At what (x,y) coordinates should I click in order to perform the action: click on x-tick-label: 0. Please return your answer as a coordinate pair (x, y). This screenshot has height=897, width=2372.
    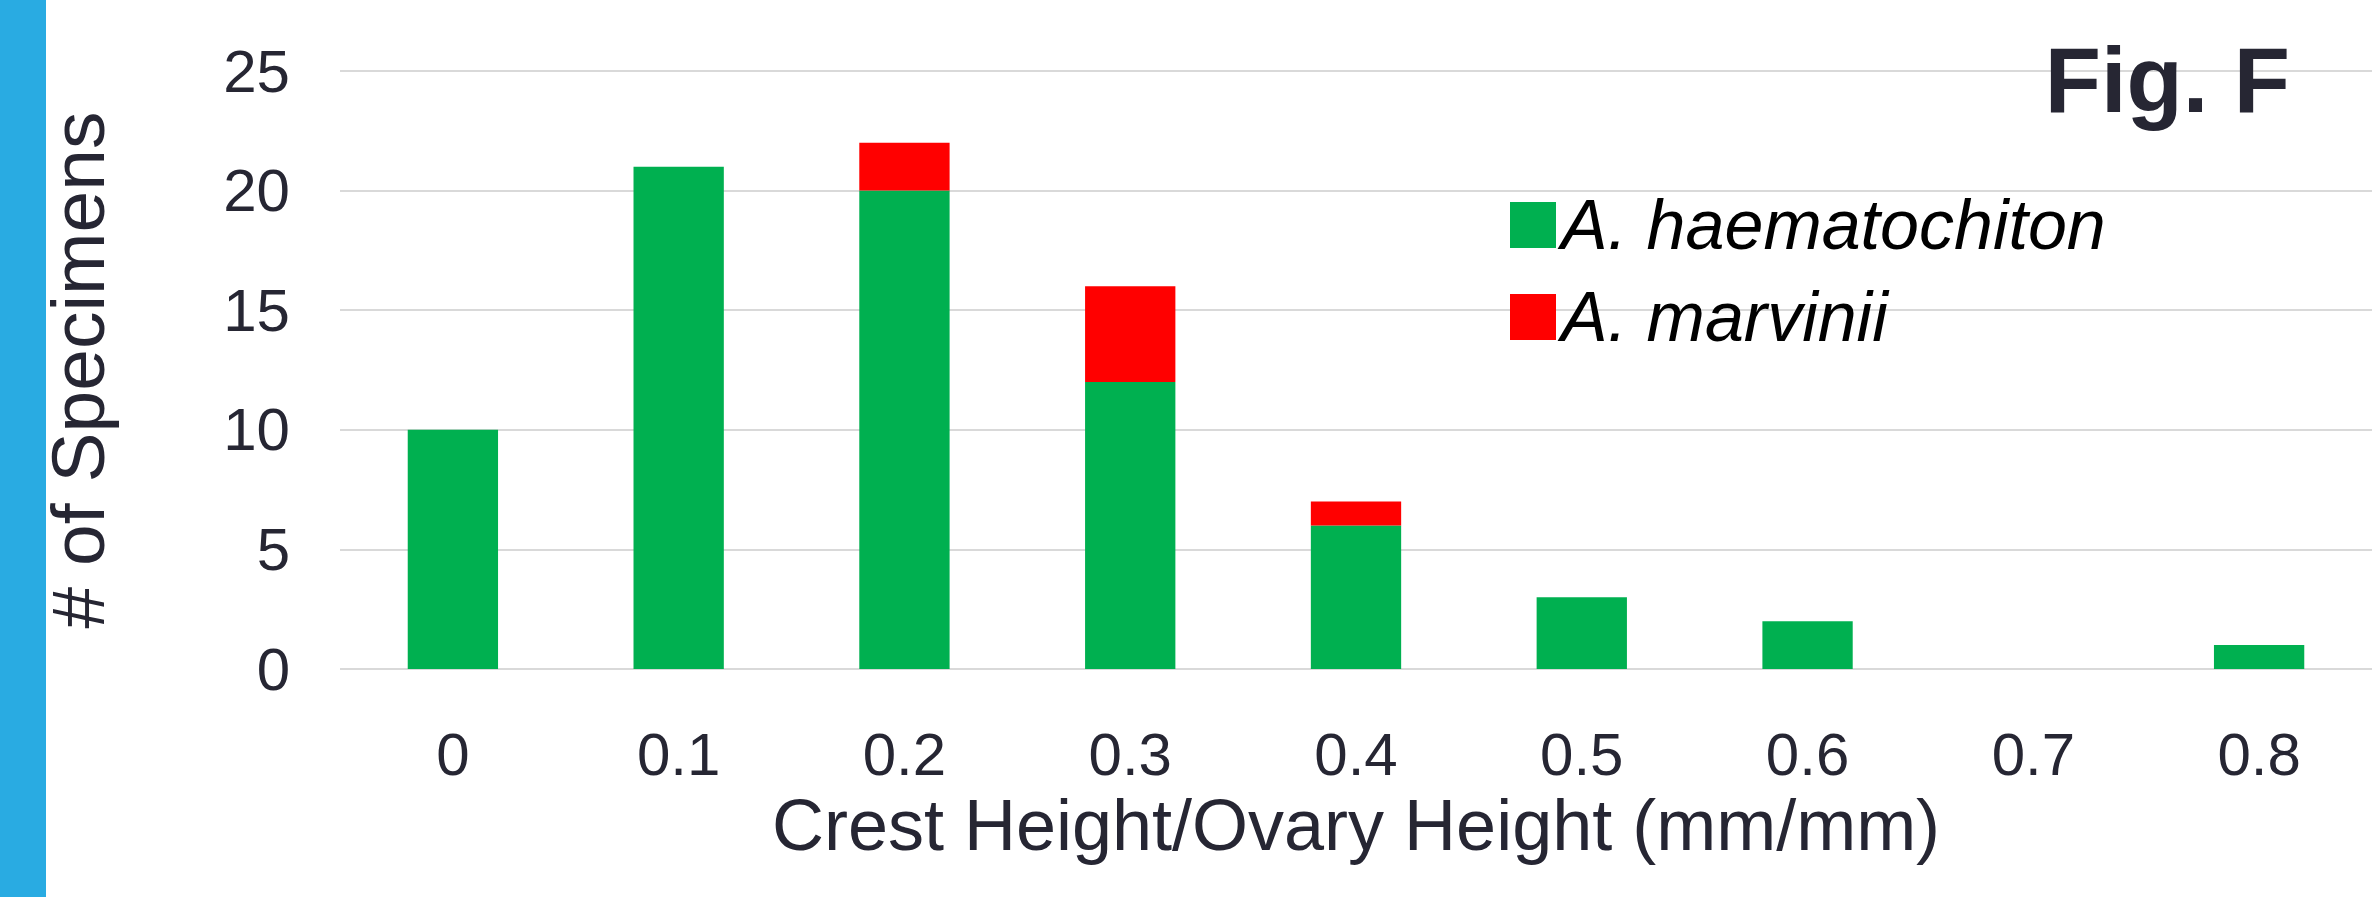
    Looking at the image, I should click on (453, 754).